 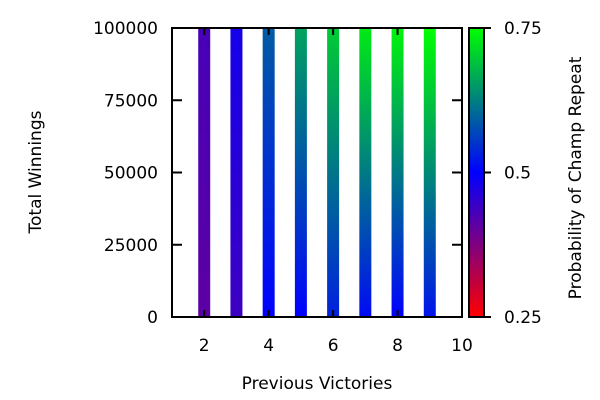 I want to click on x-tick-label: 2, so click(x=204, y=346).